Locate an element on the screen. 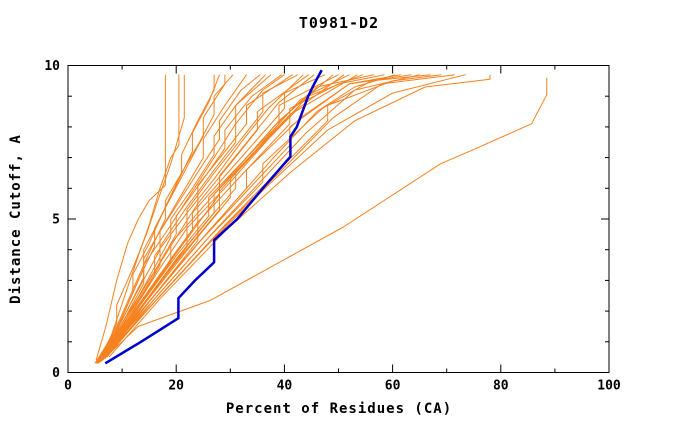 This screenshot has height=444, width=680. y-axis-label: Distance Cutoff, A is located at coordinates (16, 219).